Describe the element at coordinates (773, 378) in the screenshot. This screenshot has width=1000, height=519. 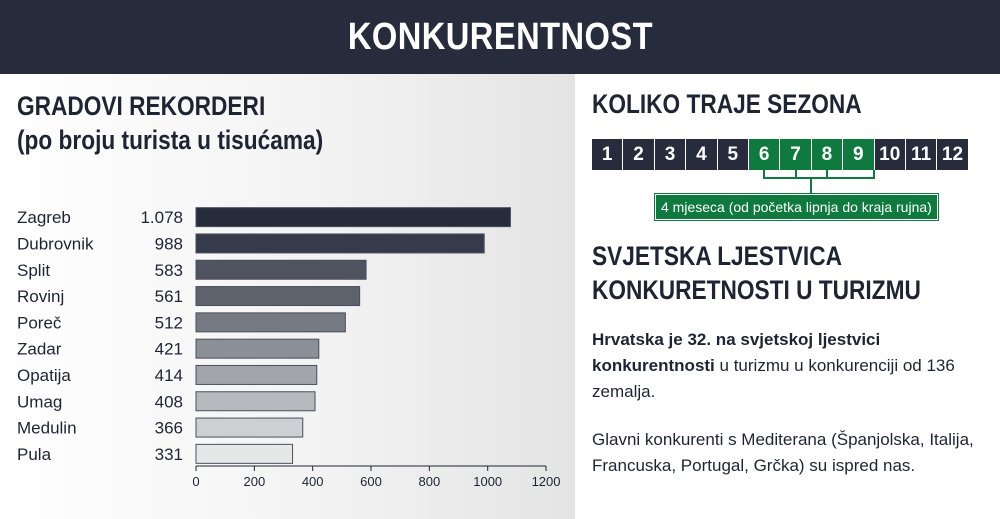
I see `ranking-text: u turizmu u konkurenciji od 136 zemalja.` at that location.